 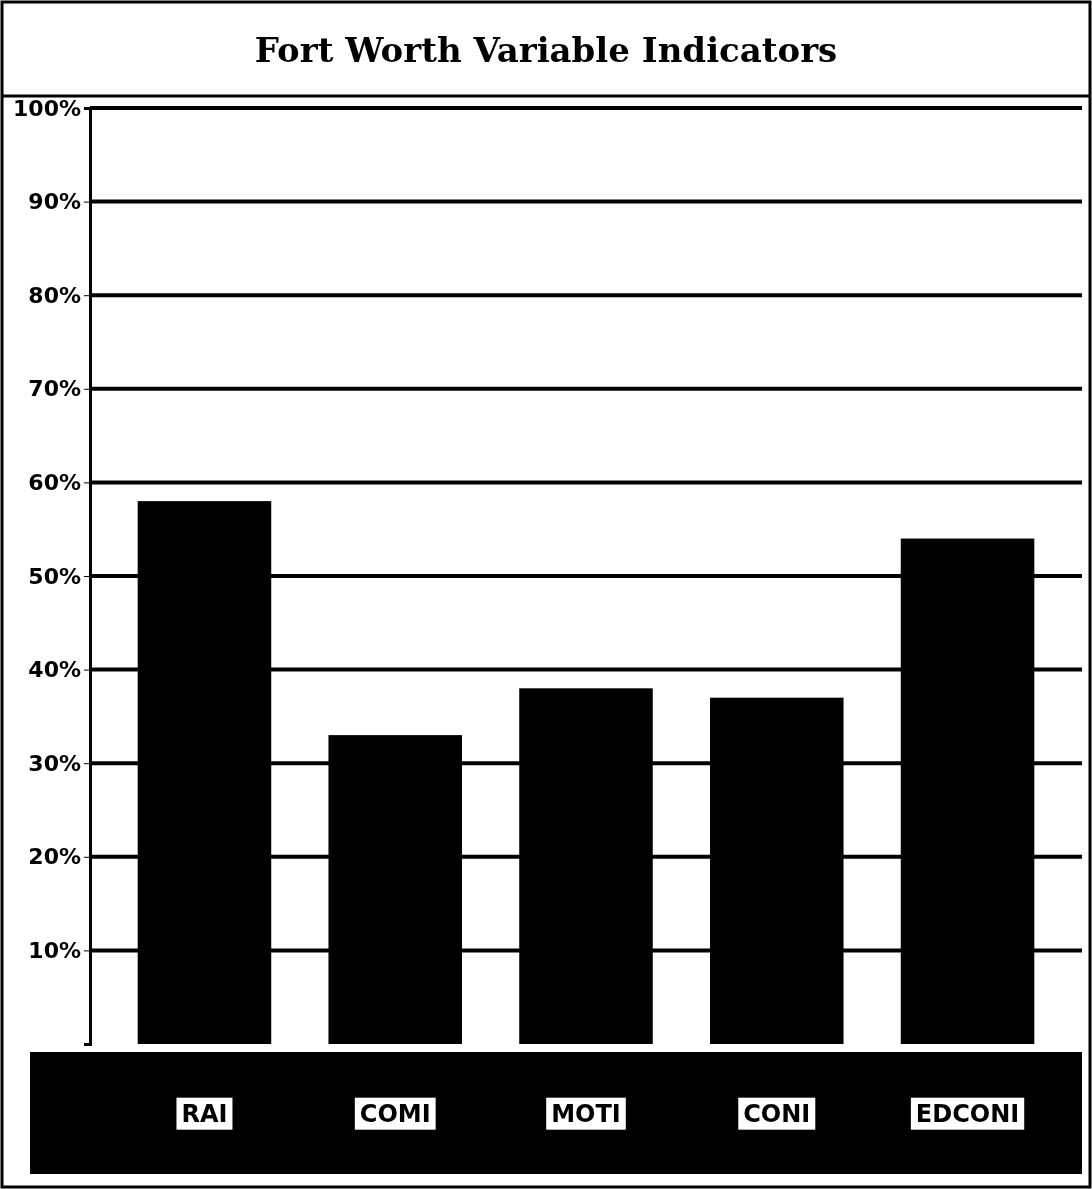 I want to click on y-tick-label: 30%, so click(x=54, y=763).